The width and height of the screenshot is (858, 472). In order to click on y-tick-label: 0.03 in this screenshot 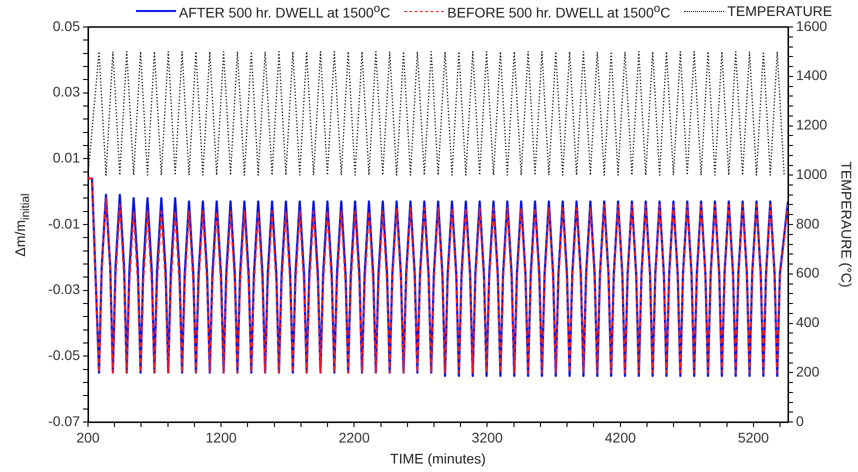, I will do `click(66, 92)`.